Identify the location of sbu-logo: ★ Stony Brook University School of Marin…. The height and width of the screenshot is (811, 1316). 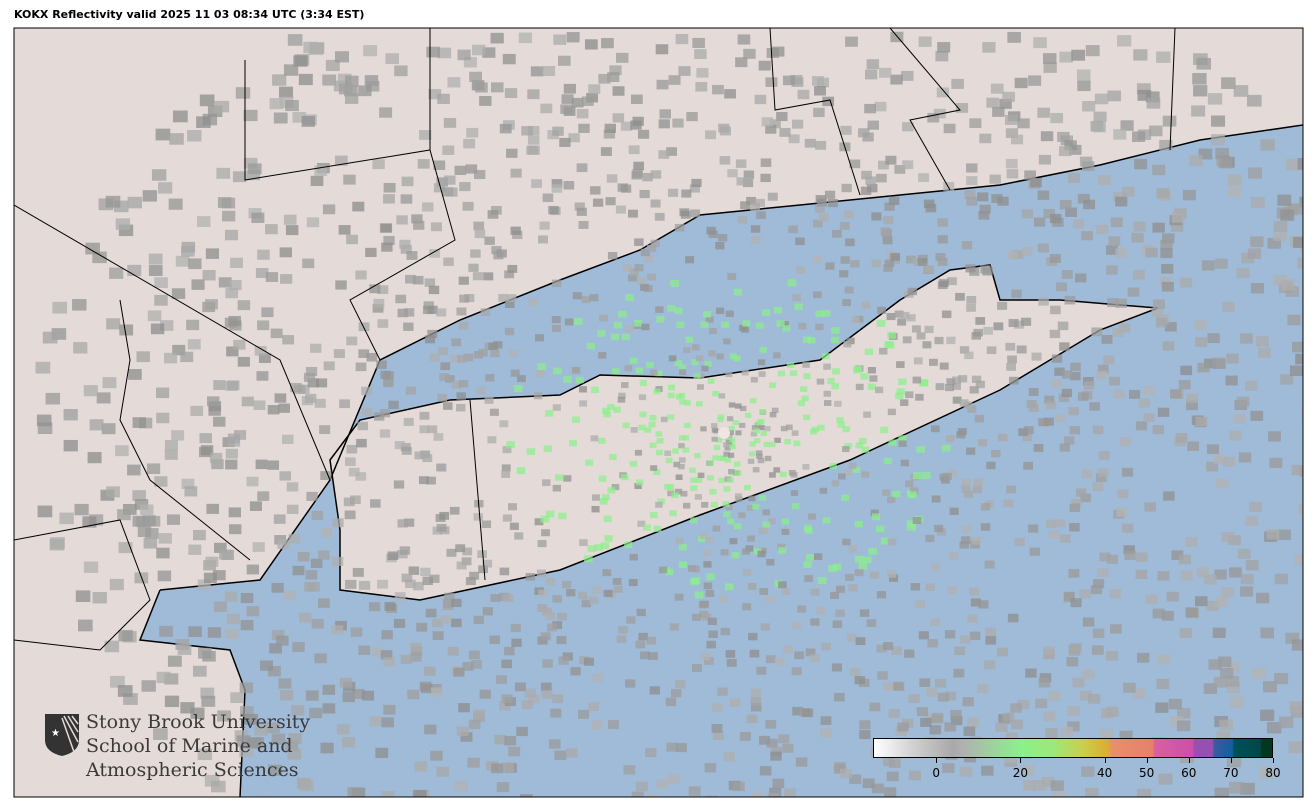
(177, 746).